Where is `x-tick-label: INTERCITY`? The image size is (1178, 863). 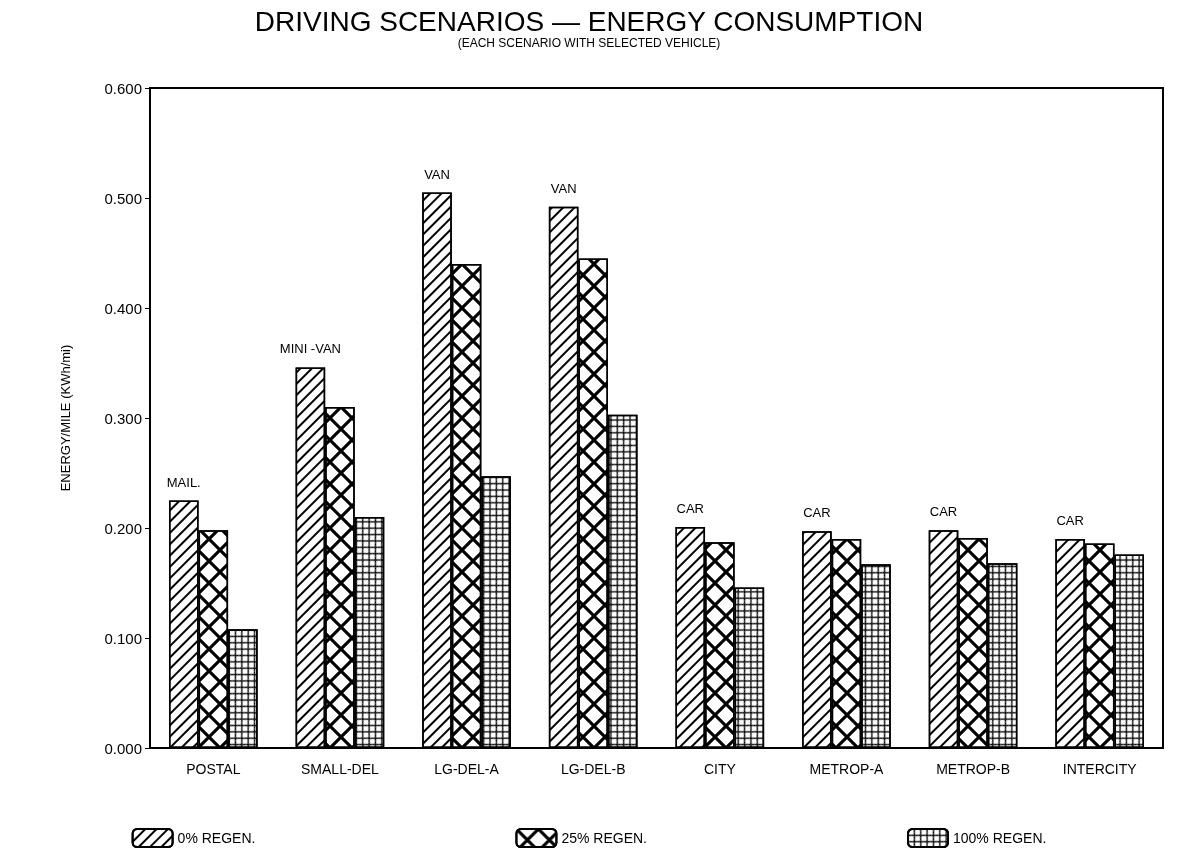
x-tick-label: INTERCITY is located at coordinates (1100, 769).